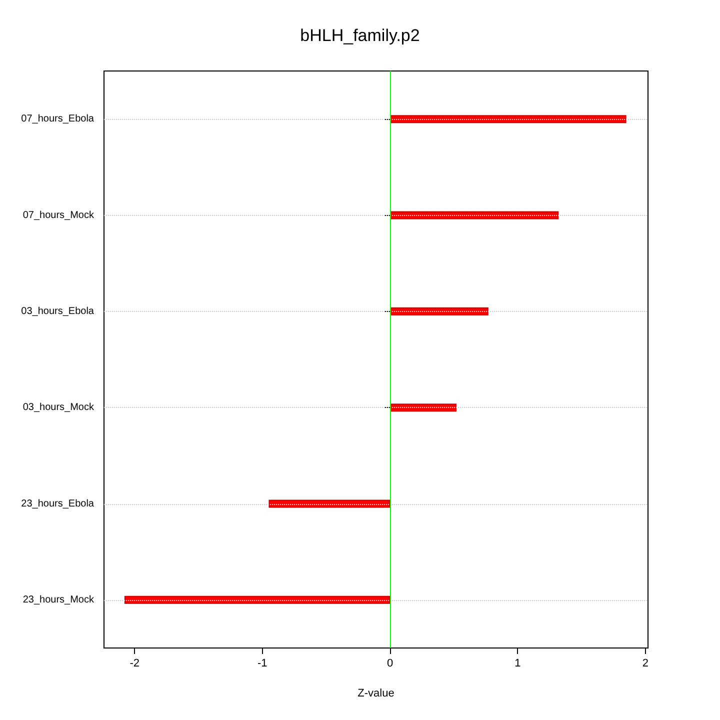 The image size is (720, 720). Describe the element at coordinates (262, 664) in the screenshot. I see `x-tick-label: -1` at that location.